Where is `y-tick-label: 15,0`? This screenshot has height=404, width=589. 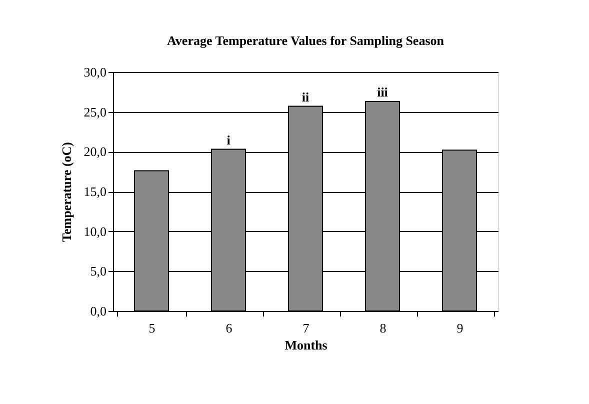
y-tick-label: 15,0 is located at coordinates (95, 191).